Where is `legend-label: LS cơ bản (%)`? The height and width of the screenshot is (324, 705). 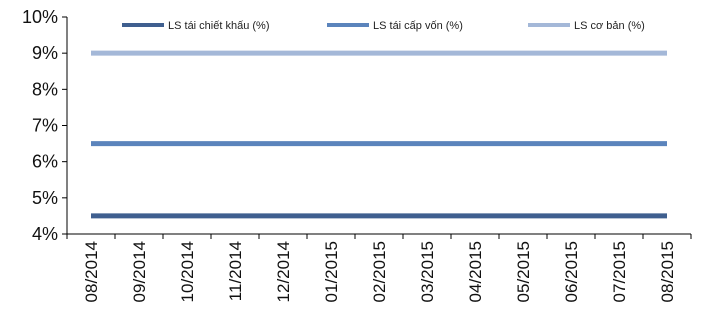 legend-label: LS cơ bản (%) is located at coordinates (609, 26).